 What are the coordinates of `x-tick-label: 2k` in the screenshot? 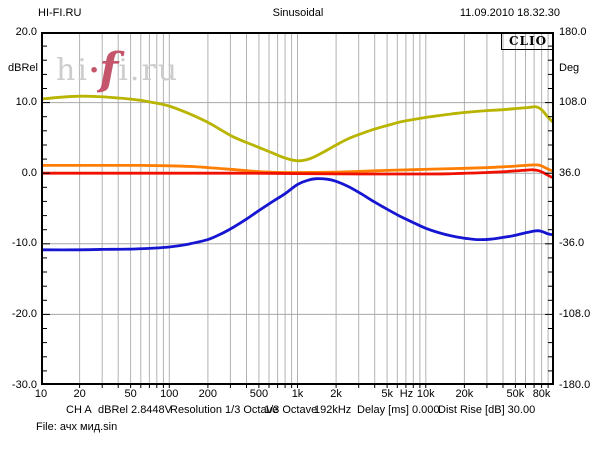 It's located at (336, 394).